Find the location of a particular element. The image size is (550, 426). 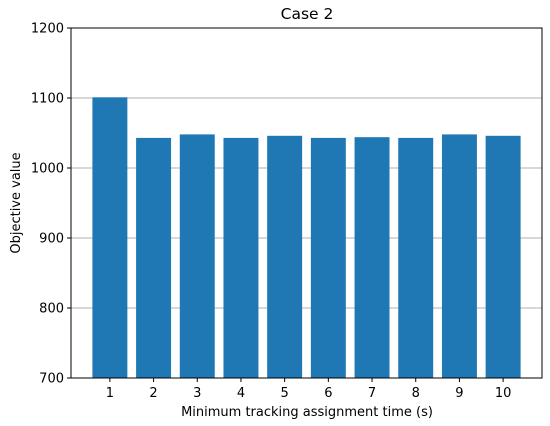

y-tick-label-1100: 1100 is located at coordinates (47, 99).